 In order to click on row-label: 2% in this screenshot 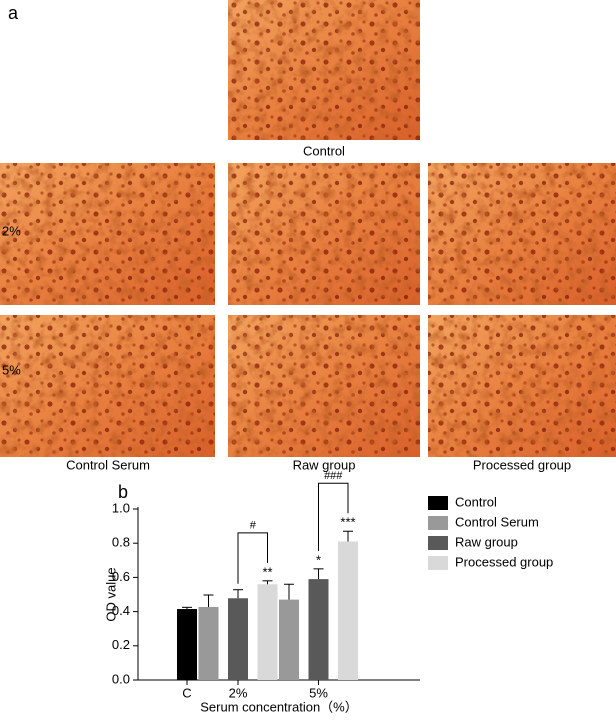, I will do `click(11, 230)`.